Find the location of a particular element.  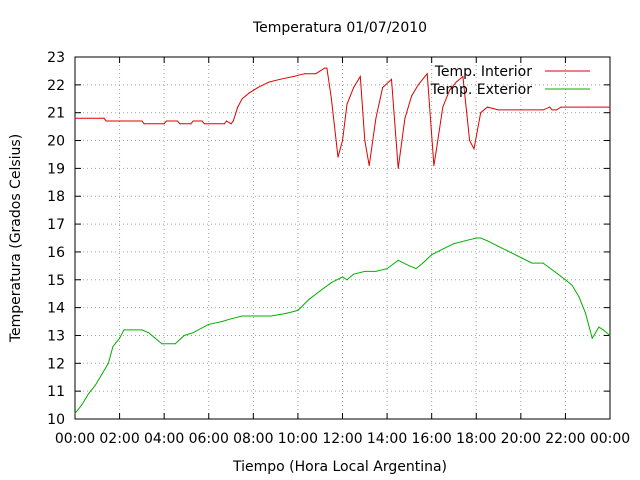

x-tick-label: 10:00 is located at coordinates (298, 439).